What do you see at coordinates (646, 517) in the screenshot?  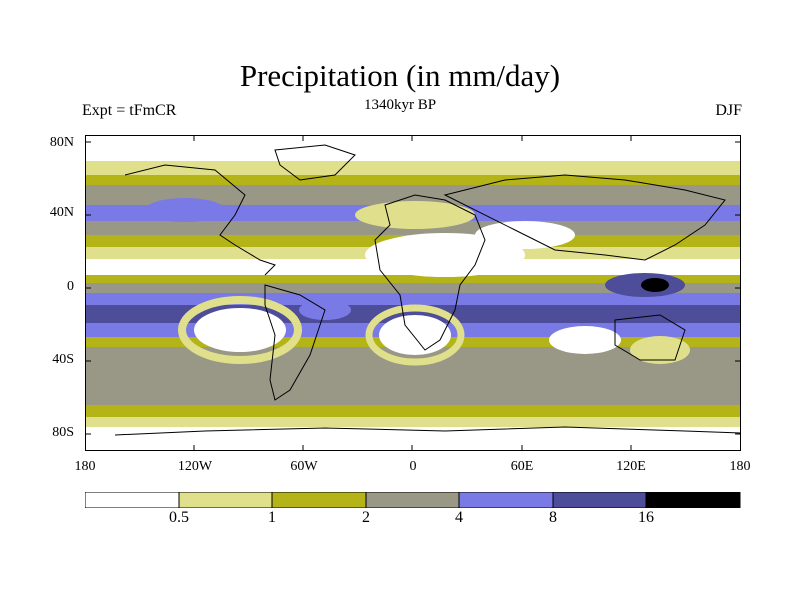 I see `colorbar-label-16: 16` at bounding box center [646, 517].